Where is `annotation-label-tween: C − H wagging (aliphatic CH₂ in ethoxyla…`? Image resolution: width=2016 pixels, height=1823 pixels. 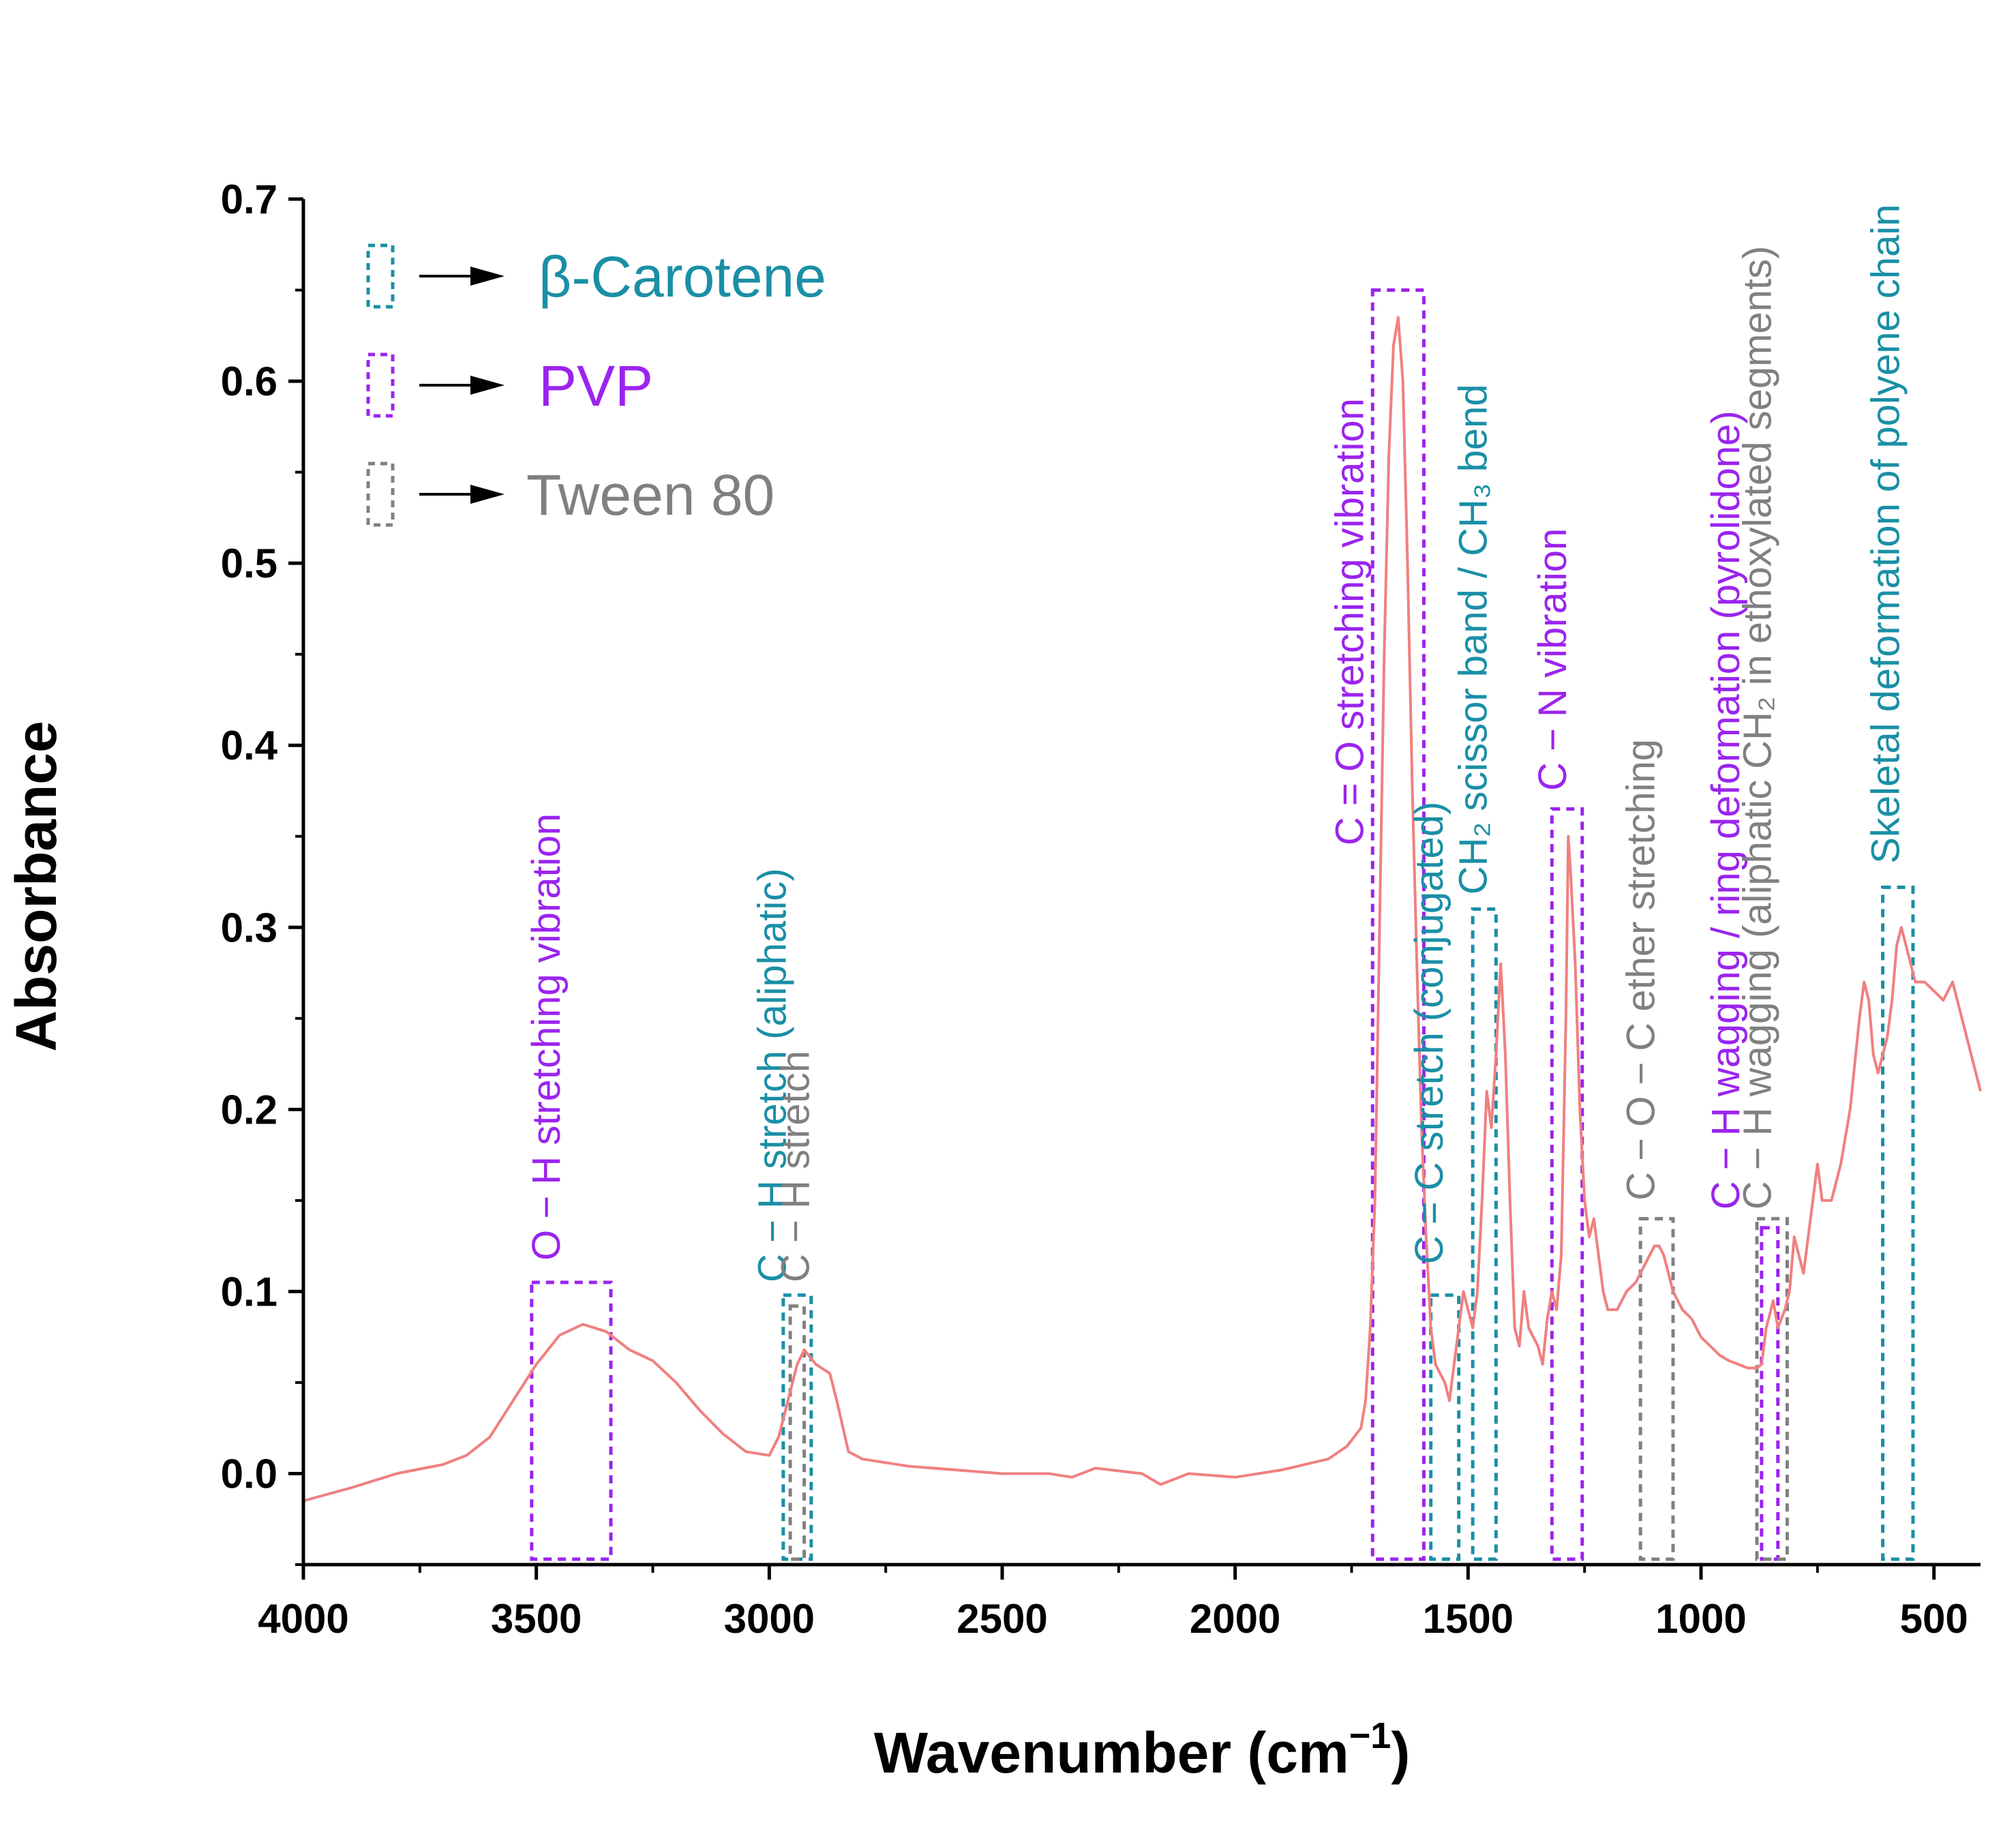 annotation-label-tween: C − H wagging (aliphatic CH₂ in ethoxyla… is located at coordinates (1758, 728).